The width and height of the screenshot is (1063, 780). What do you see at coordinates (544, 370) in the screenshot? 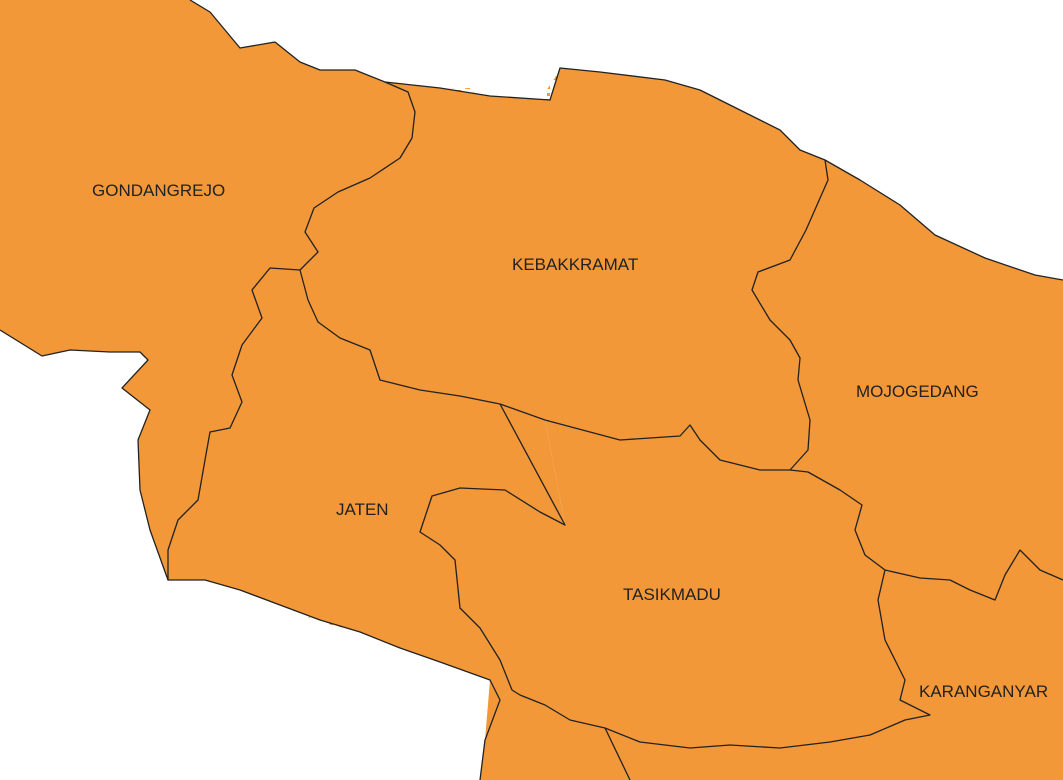
I see `border-kebakkramat-jaten` at bounding box center [544, 370].